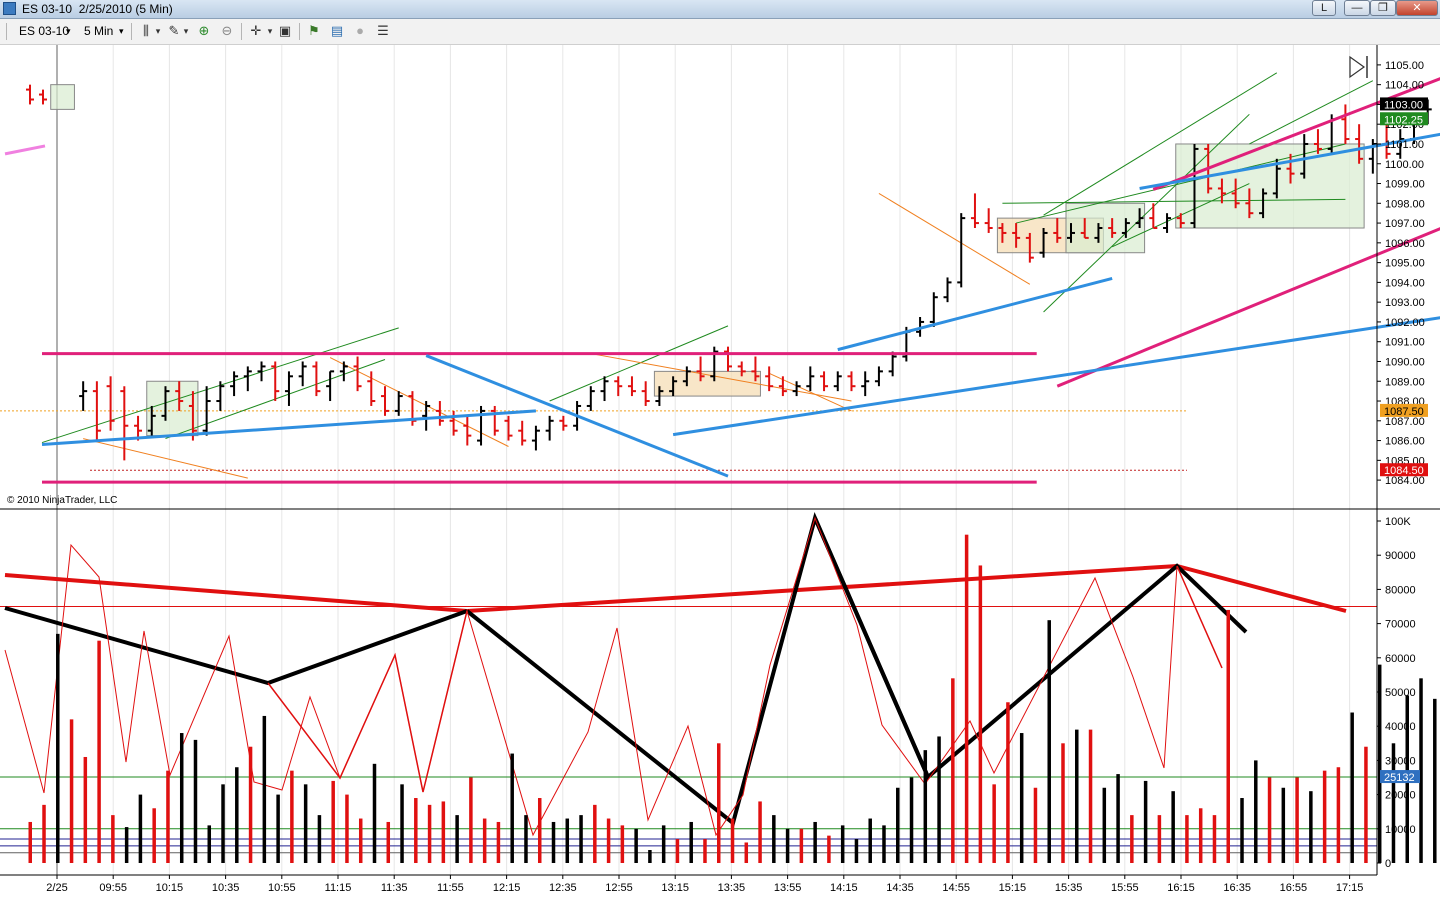  I want to click on indicator-icon: ▤, so click(337, 30).